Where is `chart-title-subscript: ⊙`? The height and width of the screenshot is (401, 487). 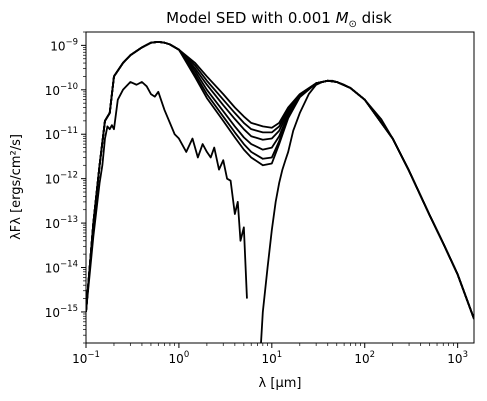 chart-title-subscript: ⊙ is located at coordinates (353, 24).